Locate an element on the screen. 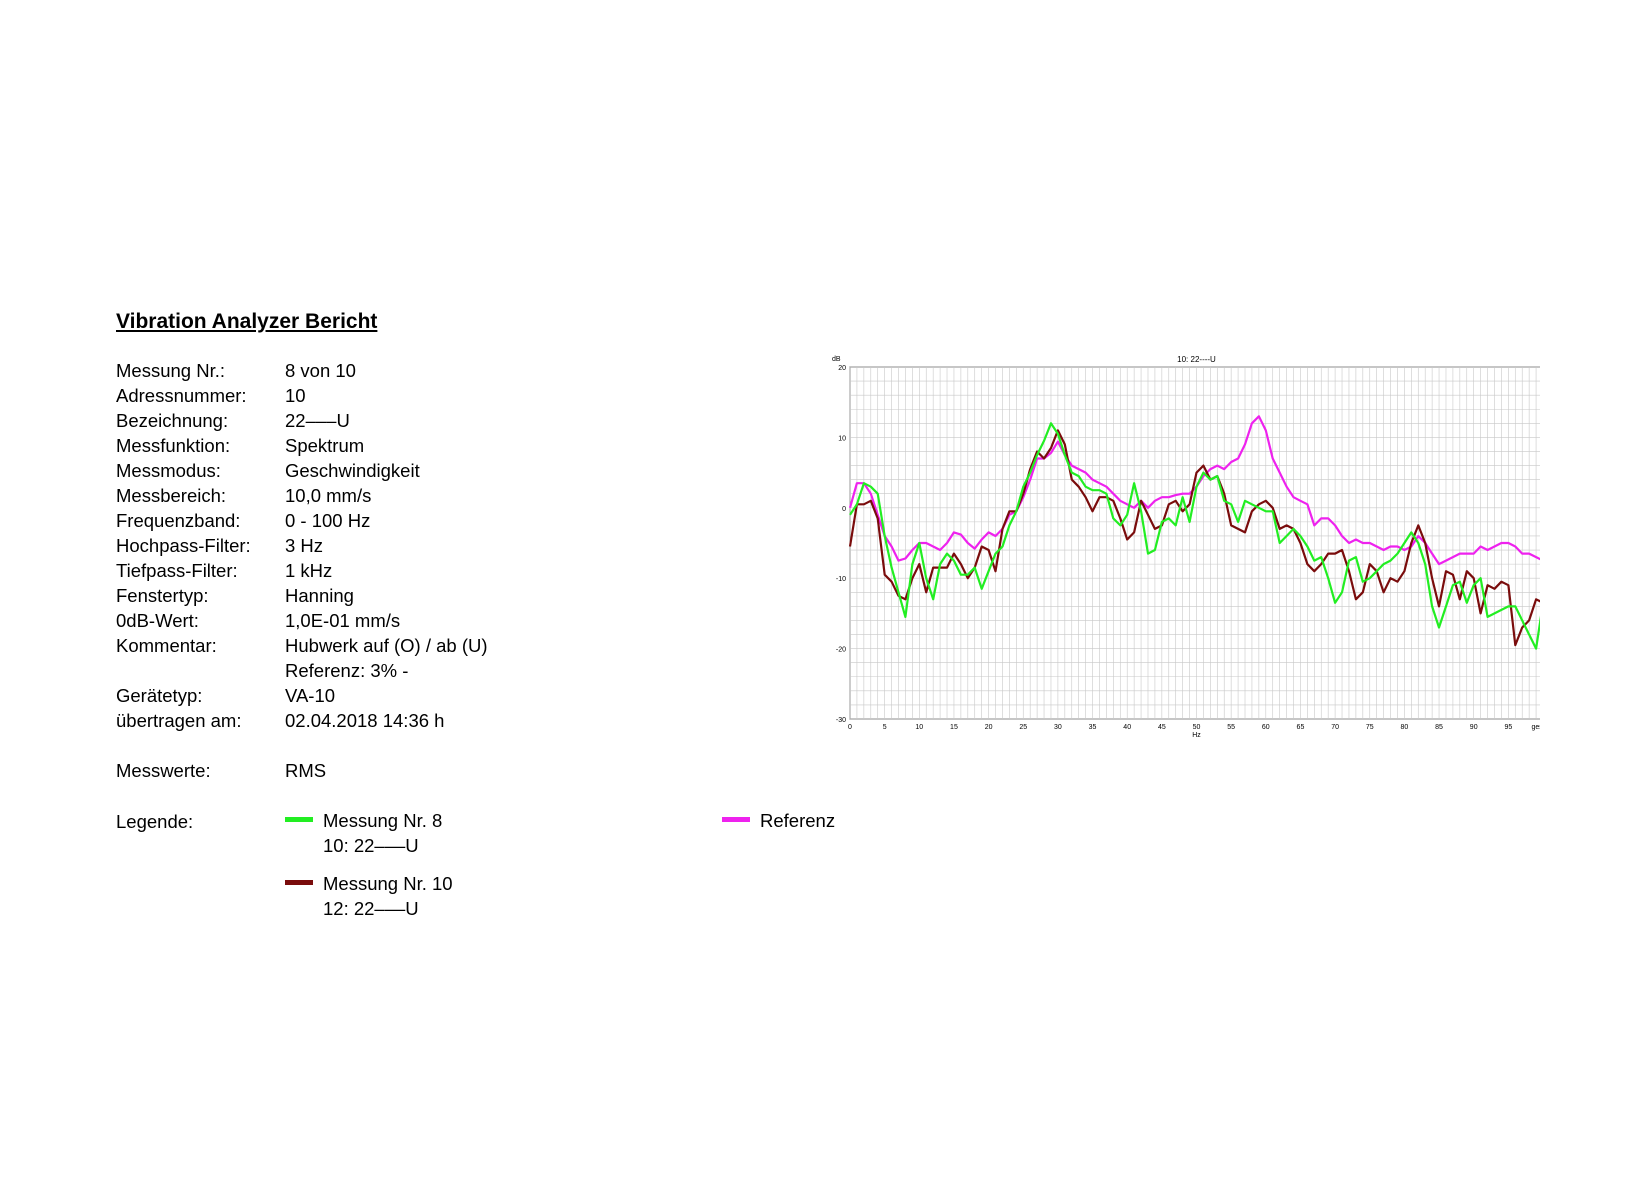  field-label: Tiefpass-Filter: is located at coordinates (177, 570).